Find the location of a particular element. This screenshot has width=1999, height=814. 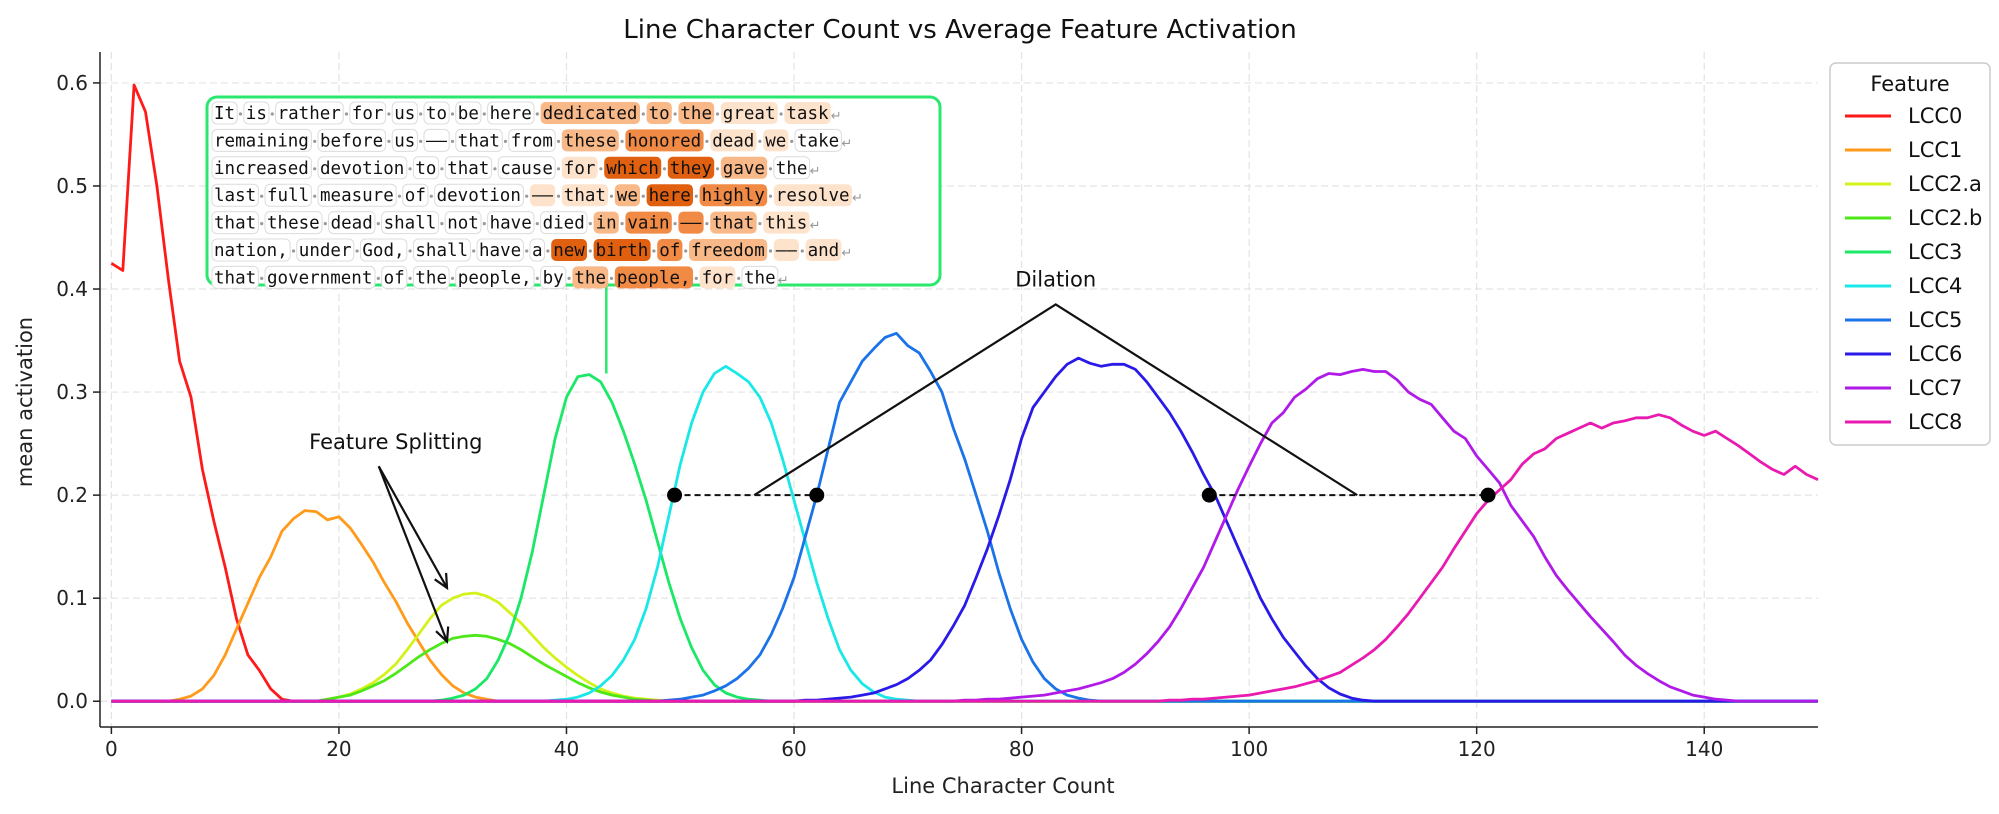

y-tick-label: 0.5 is located at coordinates (72, 186).